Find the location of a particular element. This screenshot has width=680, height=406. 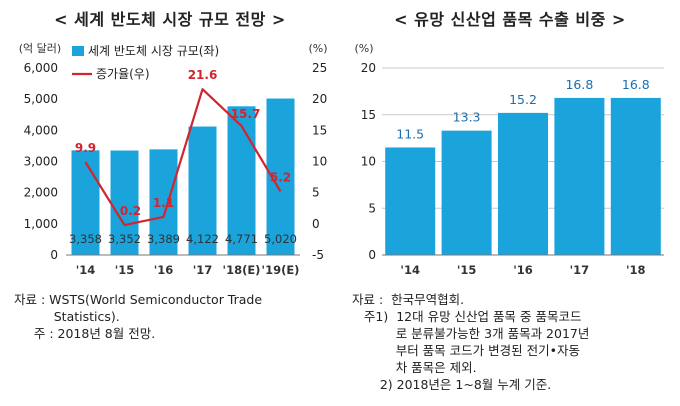

y-tick-label: 5 is located at coordinates (372, 208).